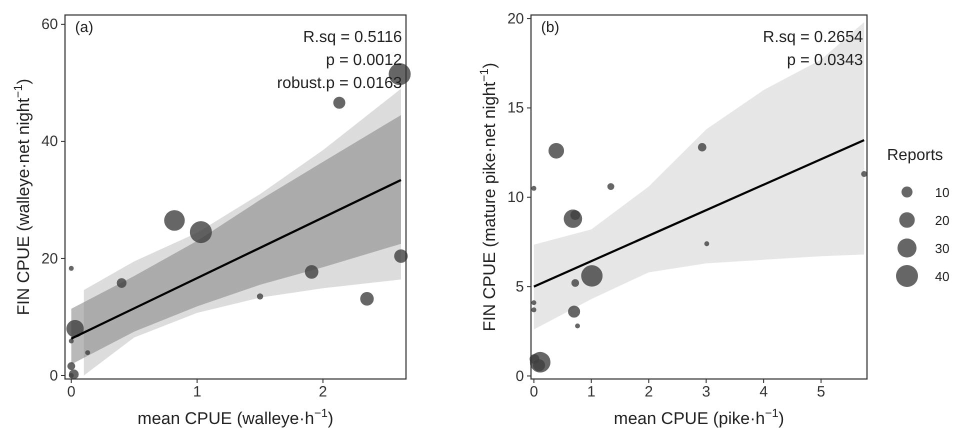  Describe the element at coordinates (699, 417) in the screenshot. I see `x-axis-title: mean CPUE (pike·h$^{−1}$)` at that location.